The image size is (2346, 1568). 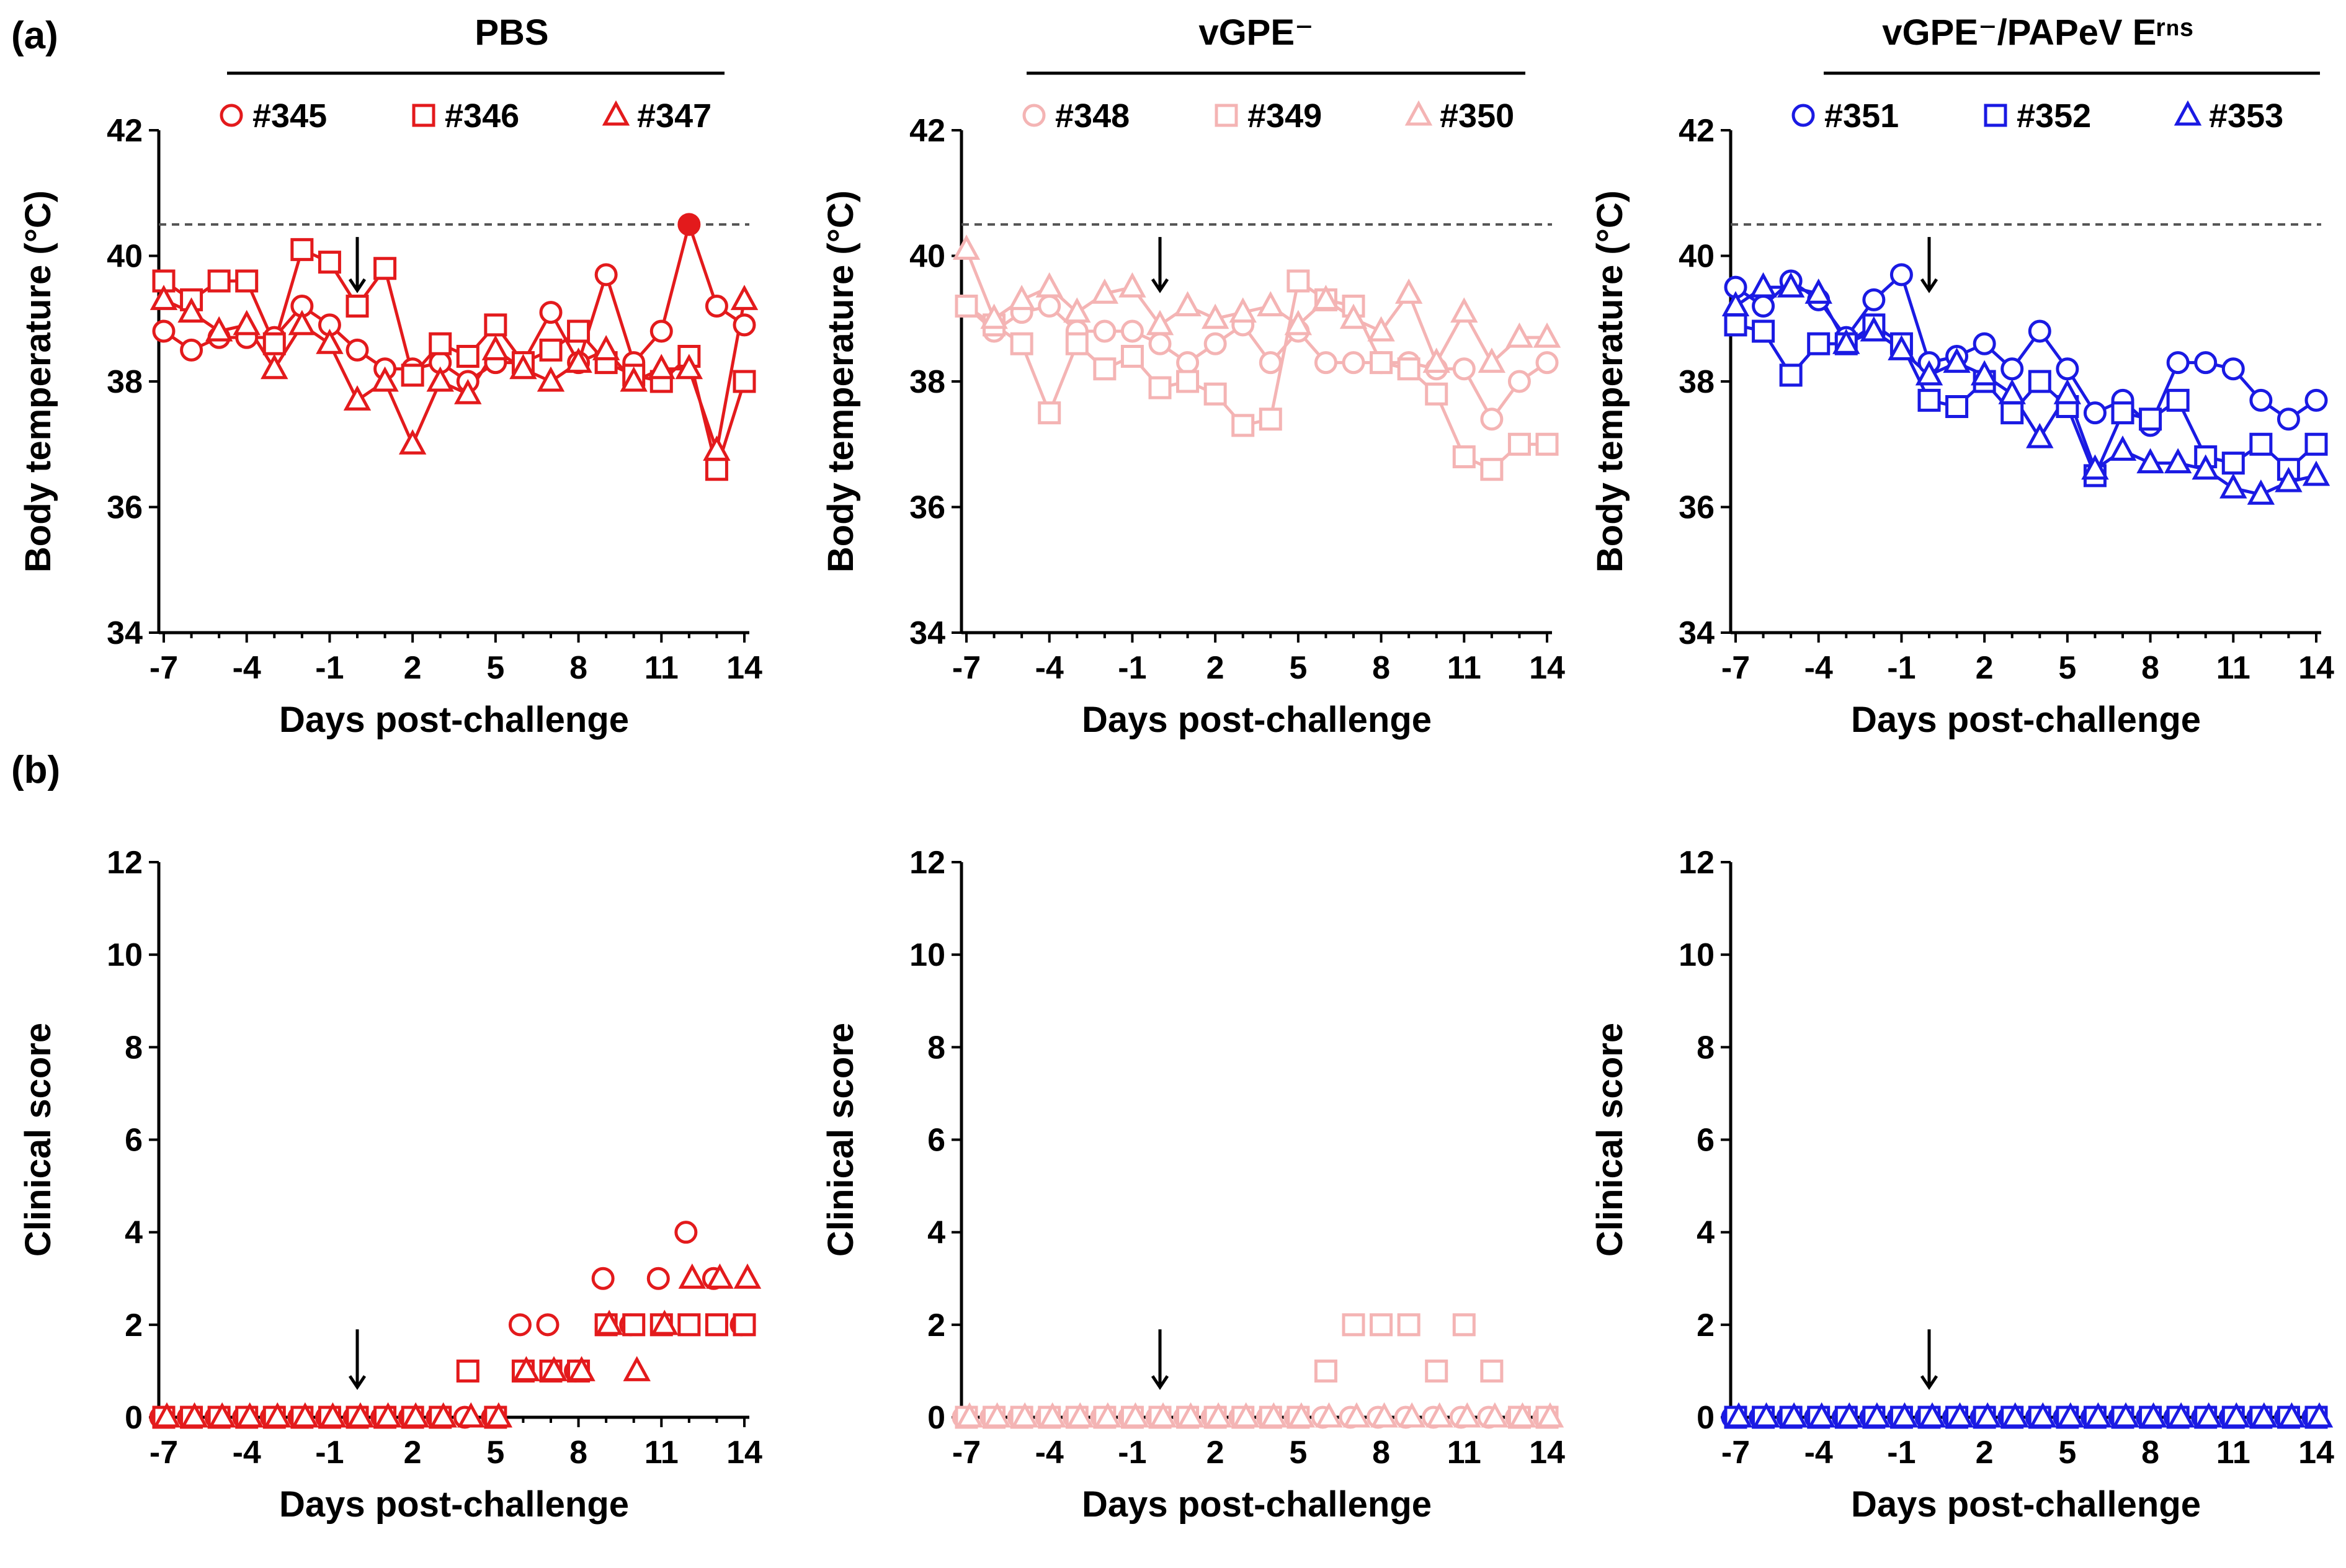 What do you see at coordinates (358, 265) in the screenshot?
I see `challenge-arrow` at bounding box center [358, 265].